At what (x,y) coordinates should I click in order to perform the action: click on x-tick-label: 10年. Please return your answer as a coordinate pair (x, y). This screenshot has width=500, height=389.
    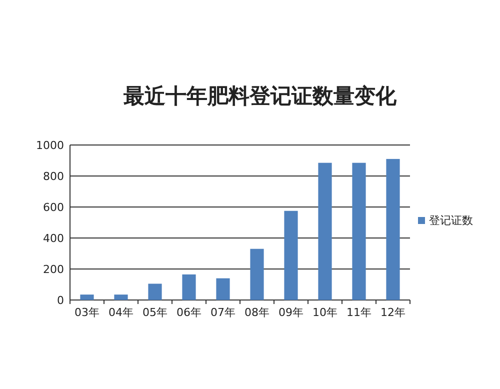
    Looking at the image, I should click on (325, 312).